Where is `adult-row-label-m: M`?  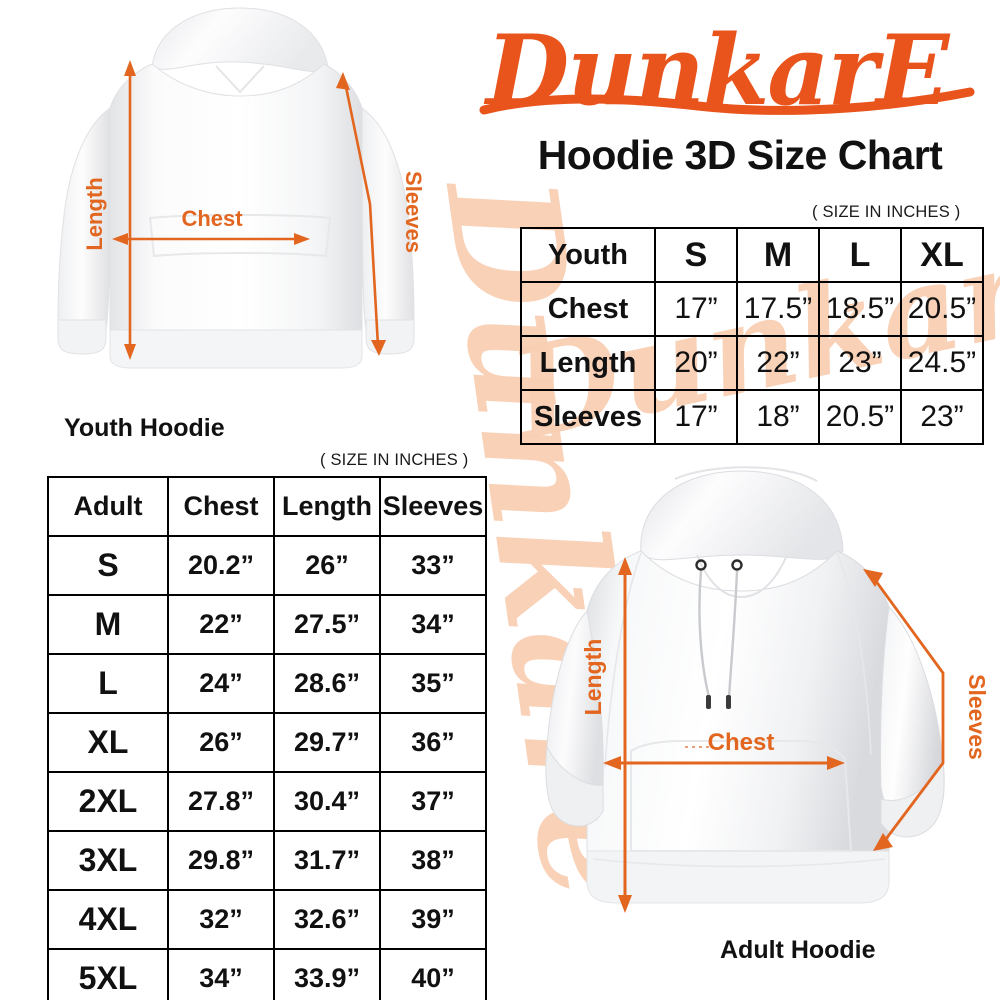
adult-row-label-m: M is located at coordinates (108, 624).